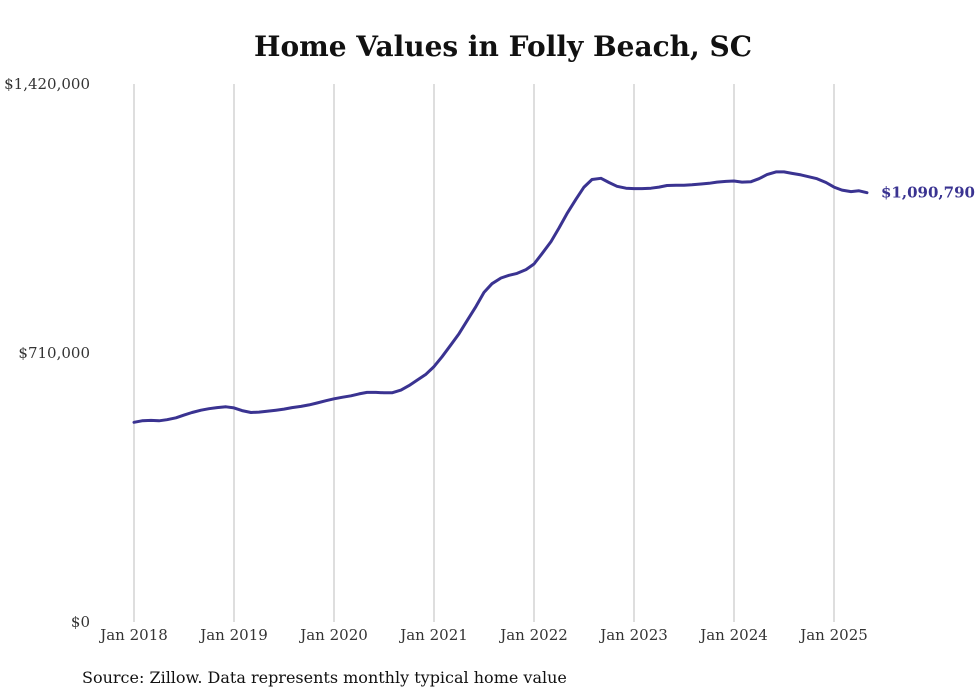  I want to click on y-tick-label: $1,420,000, so click(47, 84).